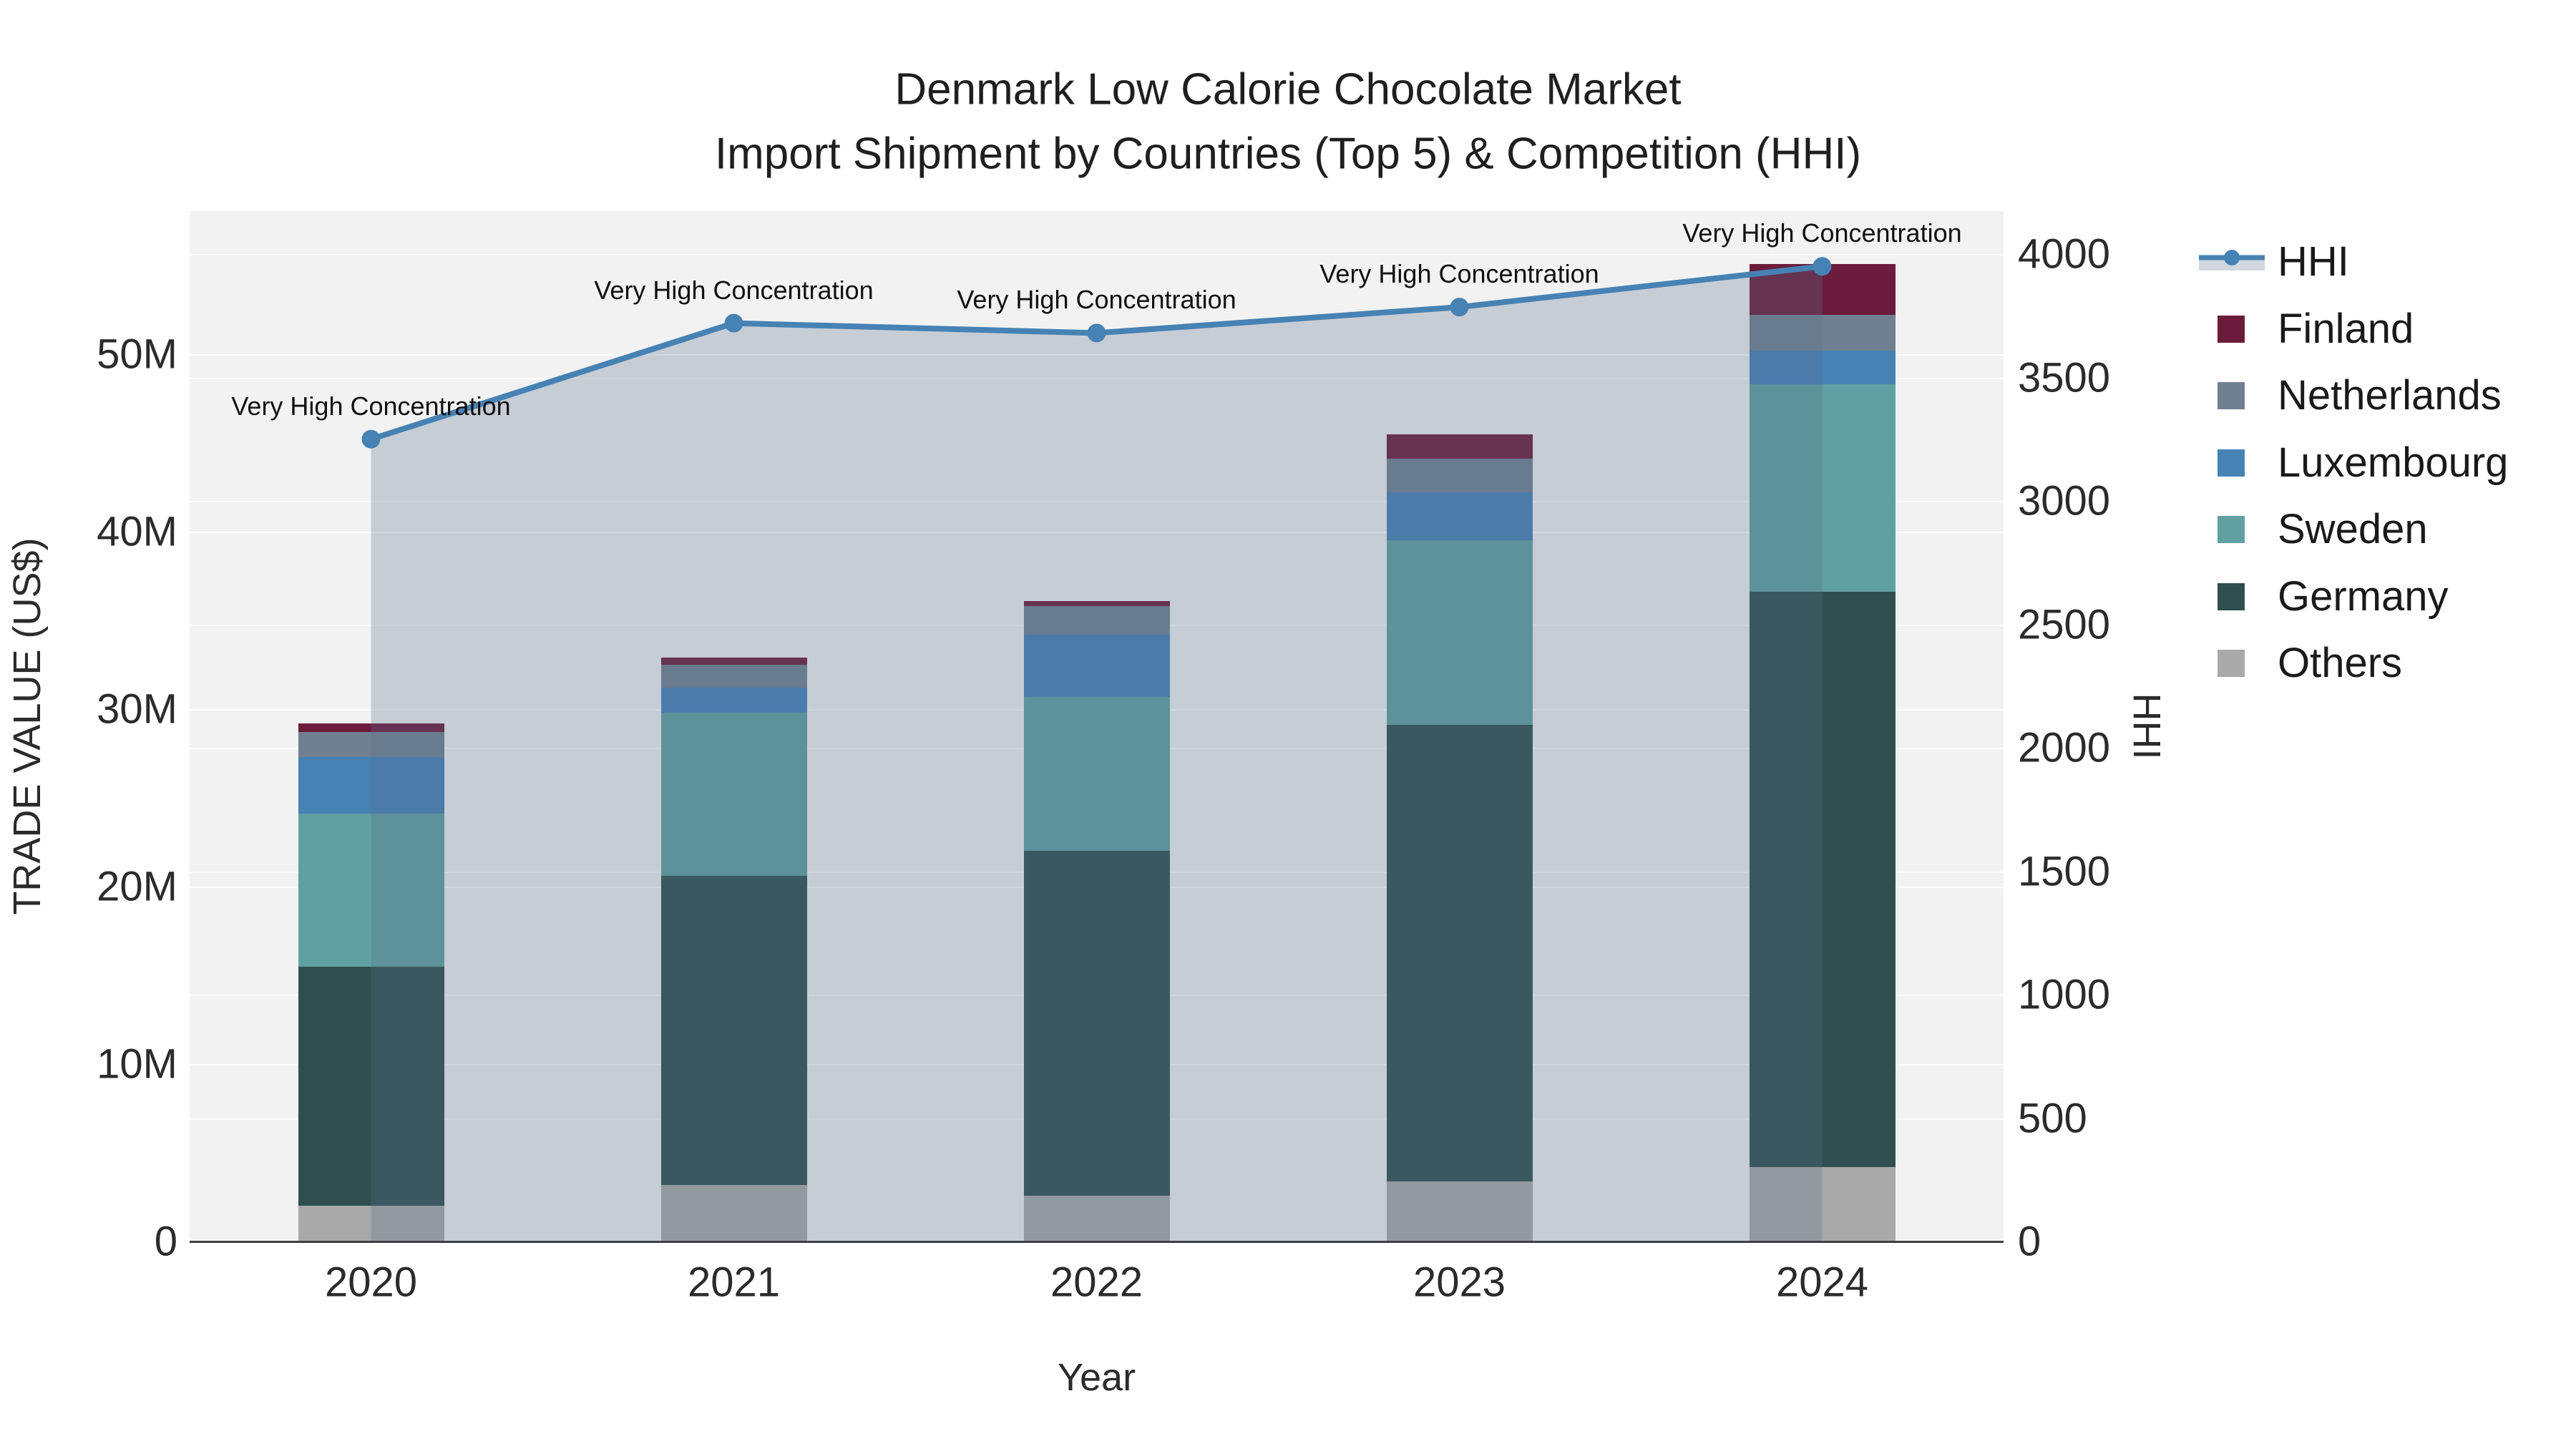 This screenshot has width=2576, height=1449. I want to click on hhi-line-sample-icon, so click(2232, 262).